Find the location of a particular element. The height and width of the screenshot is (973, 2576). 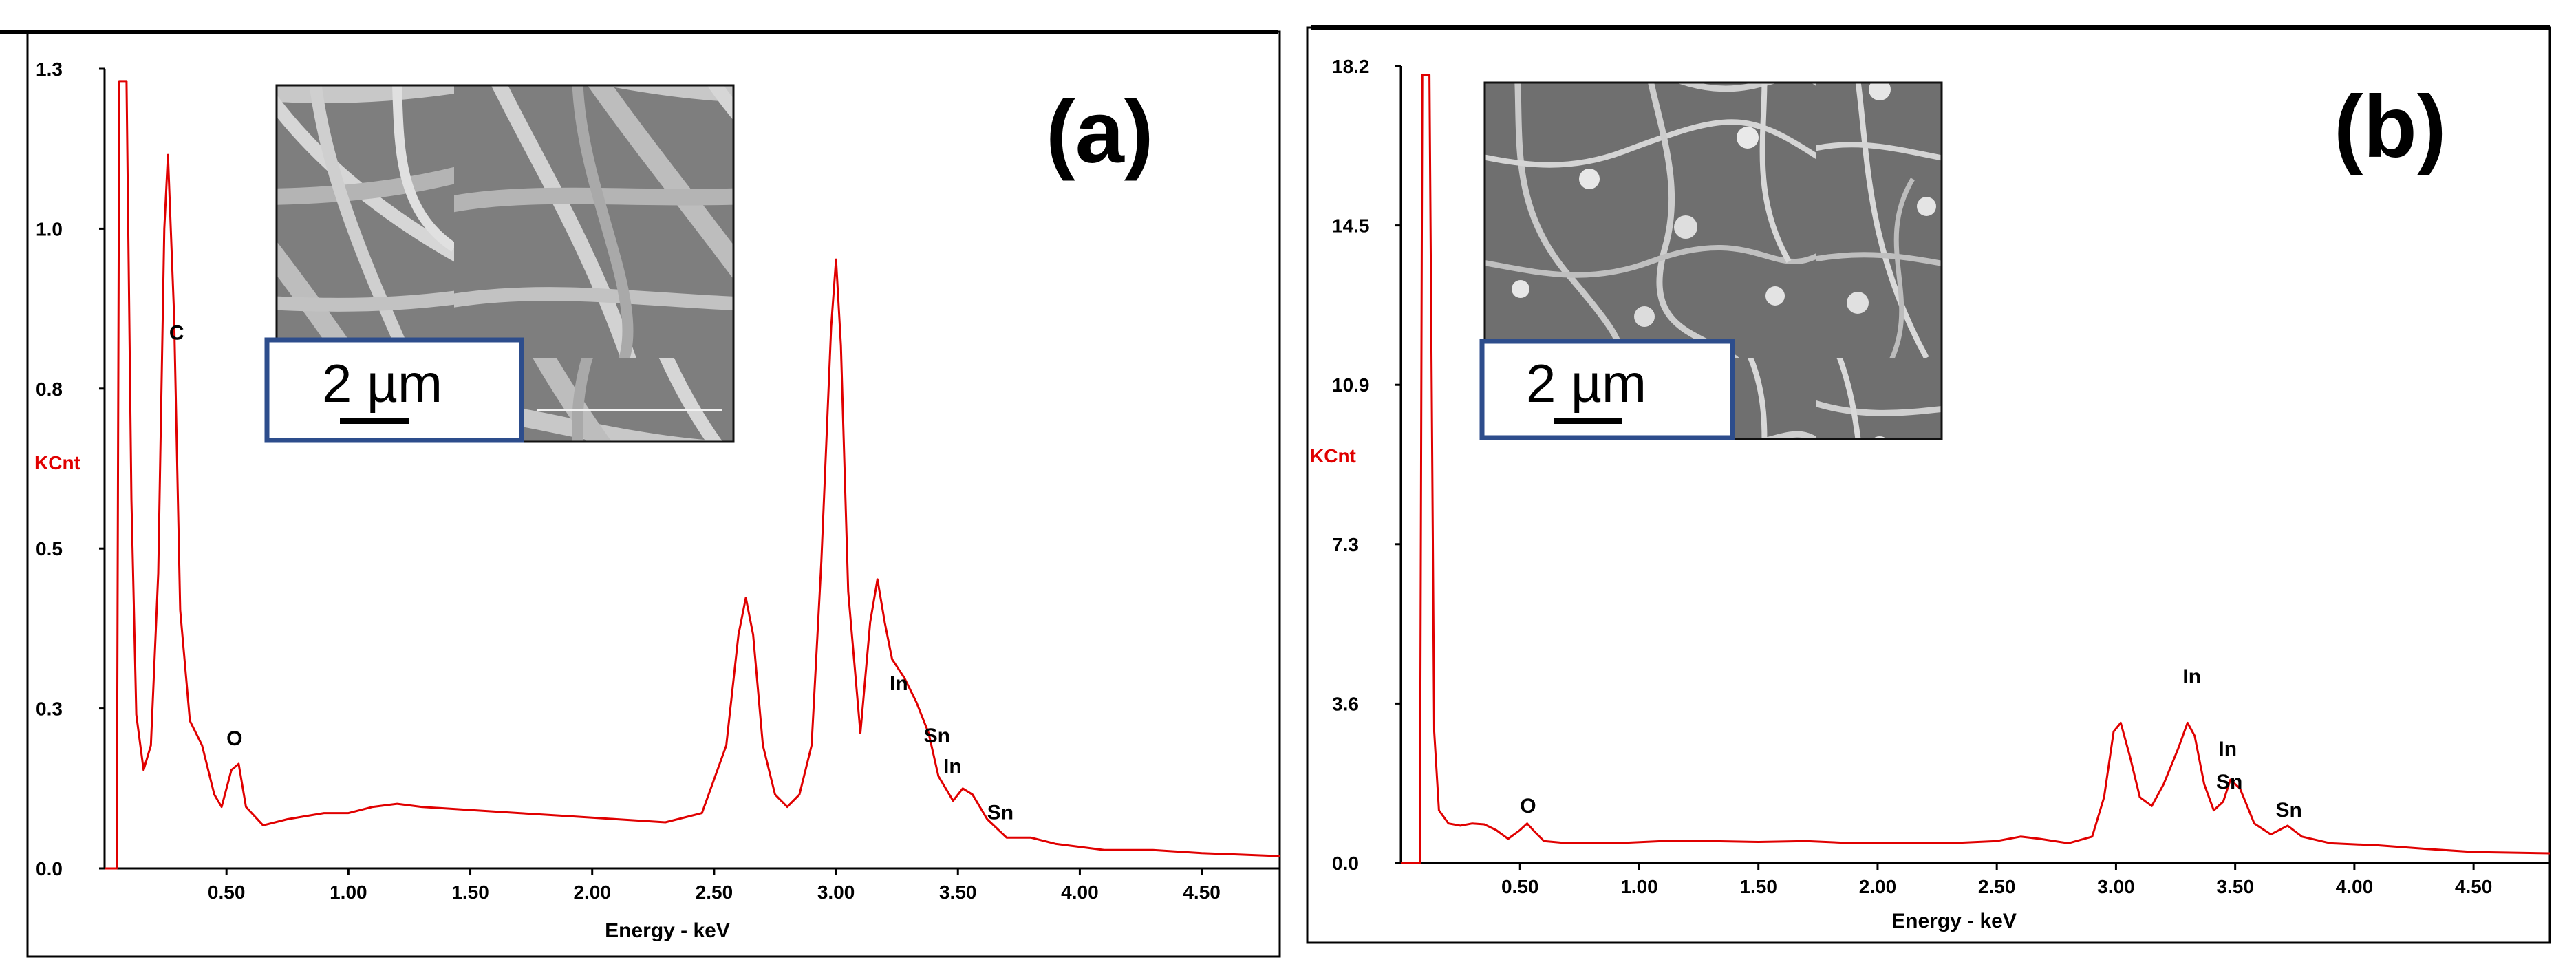

y-tick-label: 10.9 is located at coordinates (1351, 385).